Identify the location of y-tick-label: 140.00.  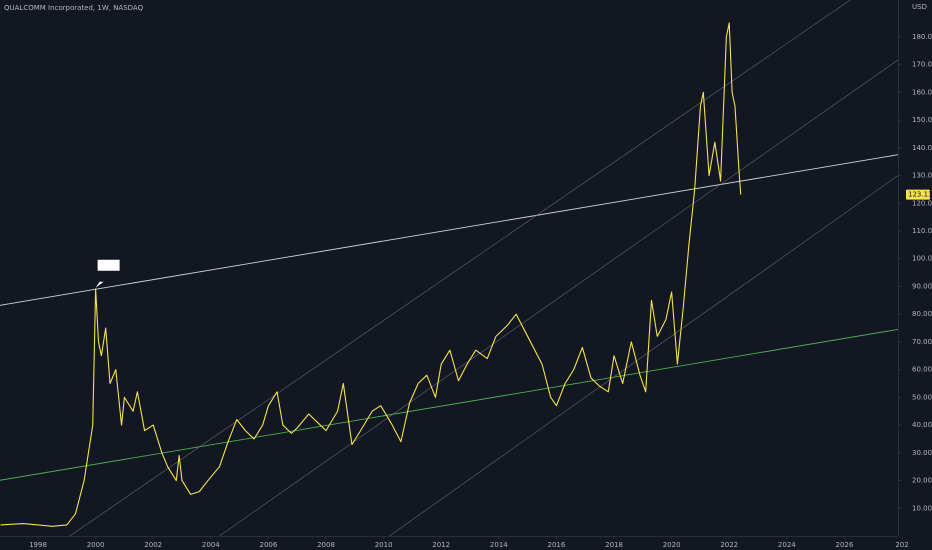
(922, 148).